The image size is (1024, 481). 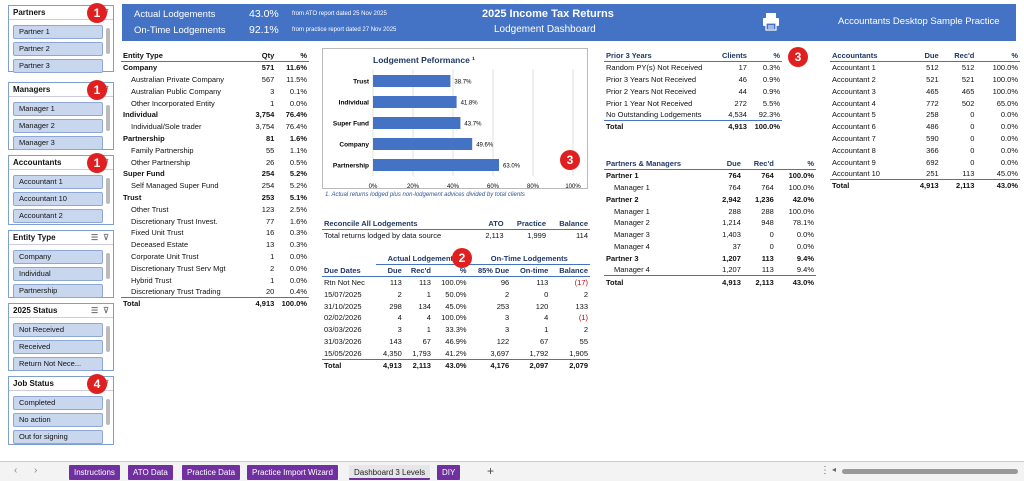 I want to click on hscroll-left-icon: ◂, so click(x=834, y=469).